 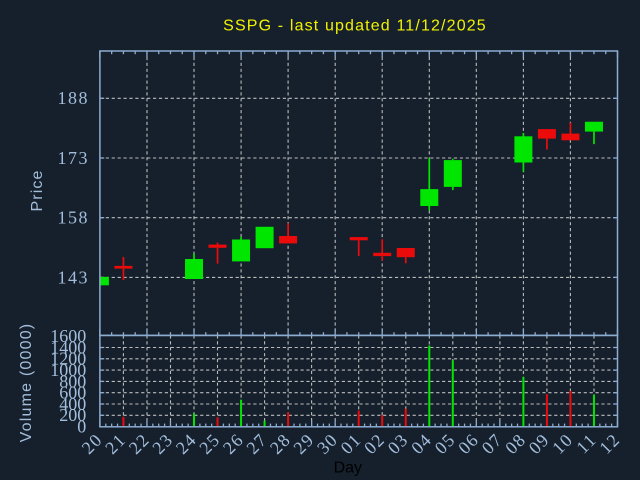 What do you see at coordinates (68, 370) in the screenshot?
I see `svg-text: 1000` at bounding box center [68, 370].